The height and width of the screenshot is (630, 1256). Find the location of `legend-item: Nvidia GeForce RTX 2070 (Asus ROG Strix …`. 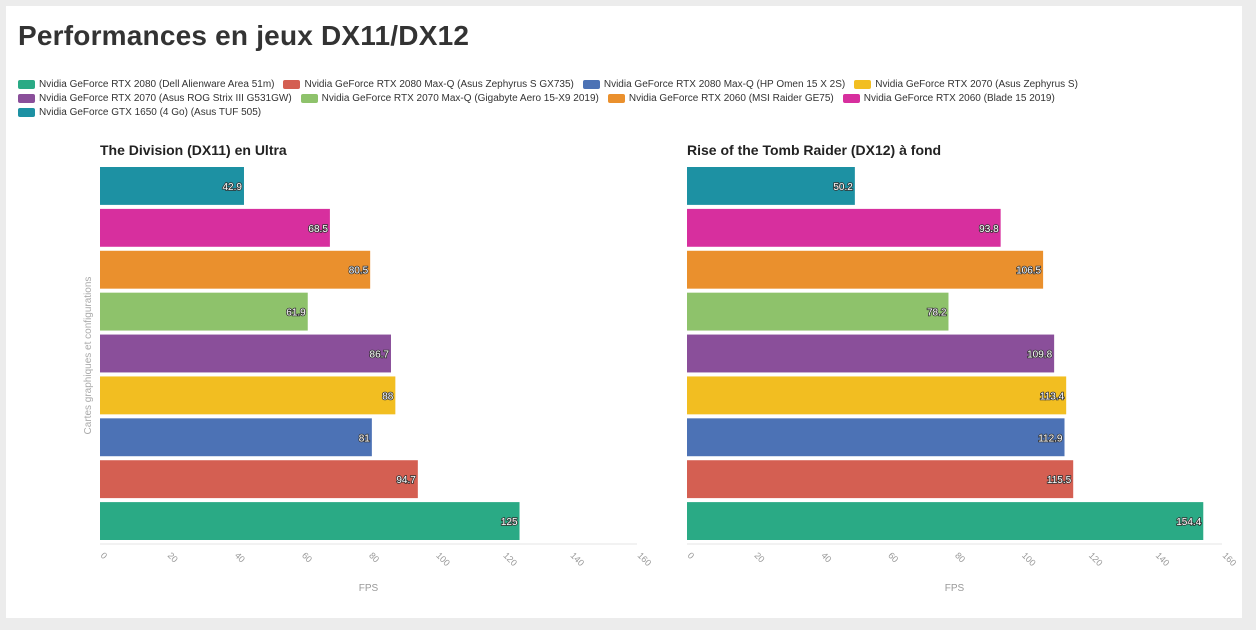

legend-item: Nvidia GeForce RTX 2070 (Asus ROG Strix … is located at coordinates (155, 98).